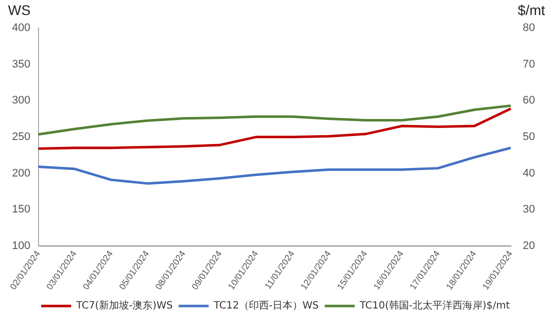 This screenshot has width=553, height=321. What do you see at coordinates (529, 136) in the screenshot?
I see `y2-tick-label: 50` at bounding box center [529, 136].